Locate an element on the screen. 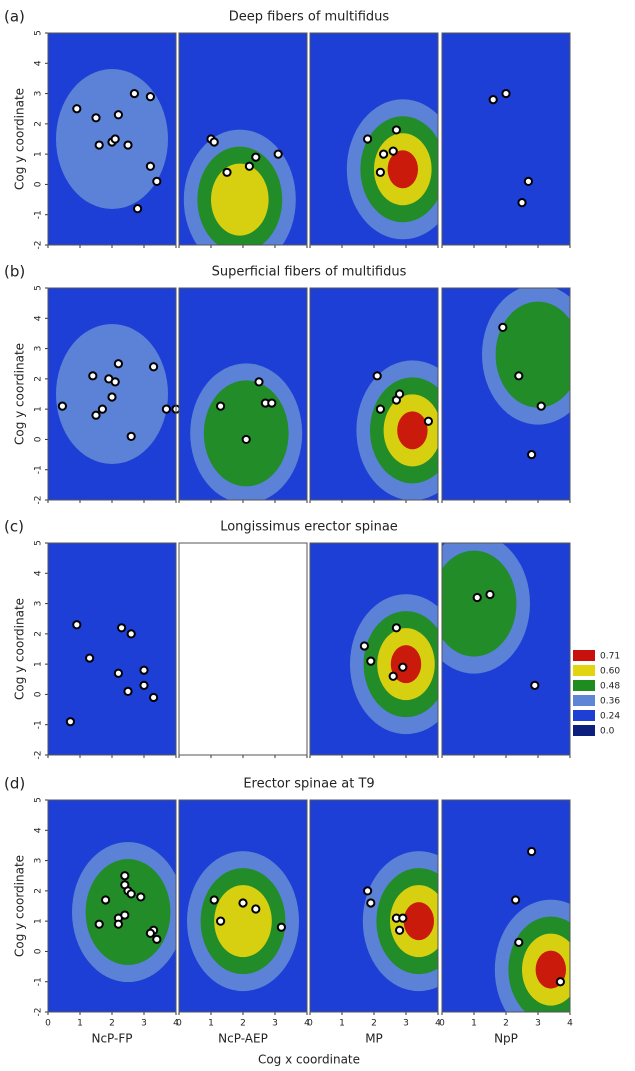 This screenshot has width=635, height=1071. panel-label: (b) is located at coordinates (14, 272).